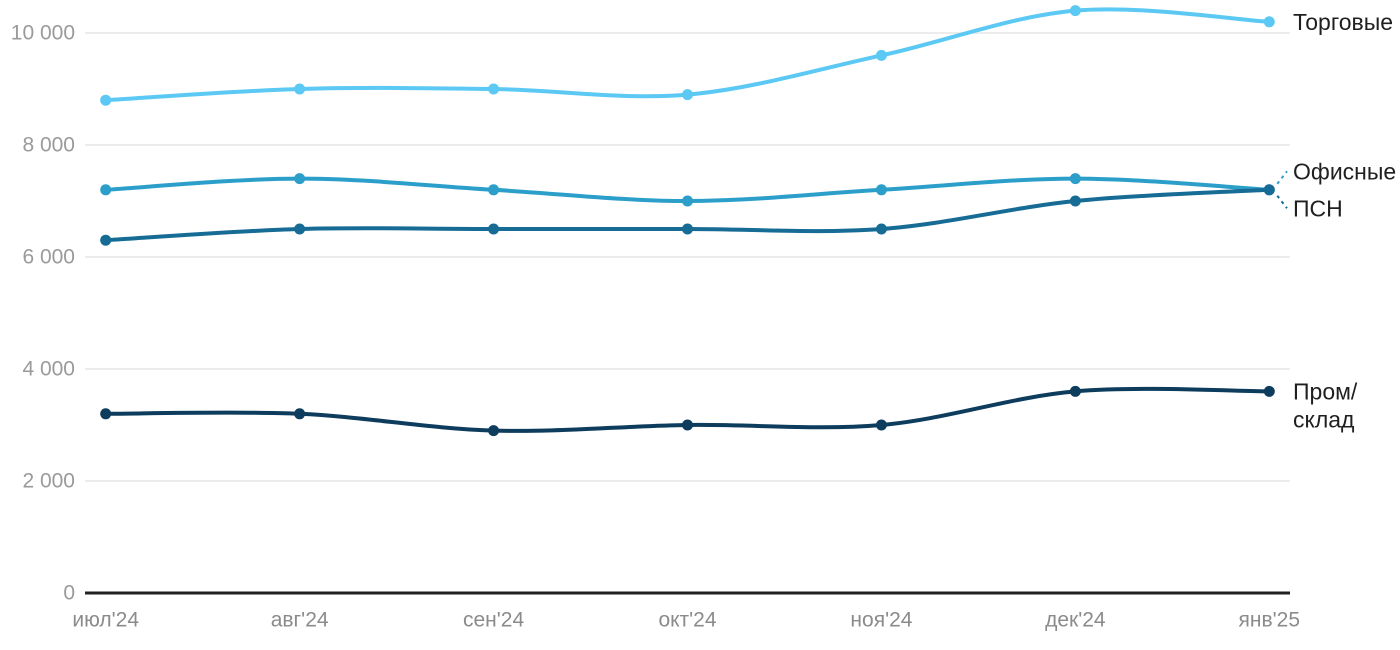  Describe the element at coordinates (1318, 208) in the screenshot. I see `series-end-label-2: ПСН` at that location.